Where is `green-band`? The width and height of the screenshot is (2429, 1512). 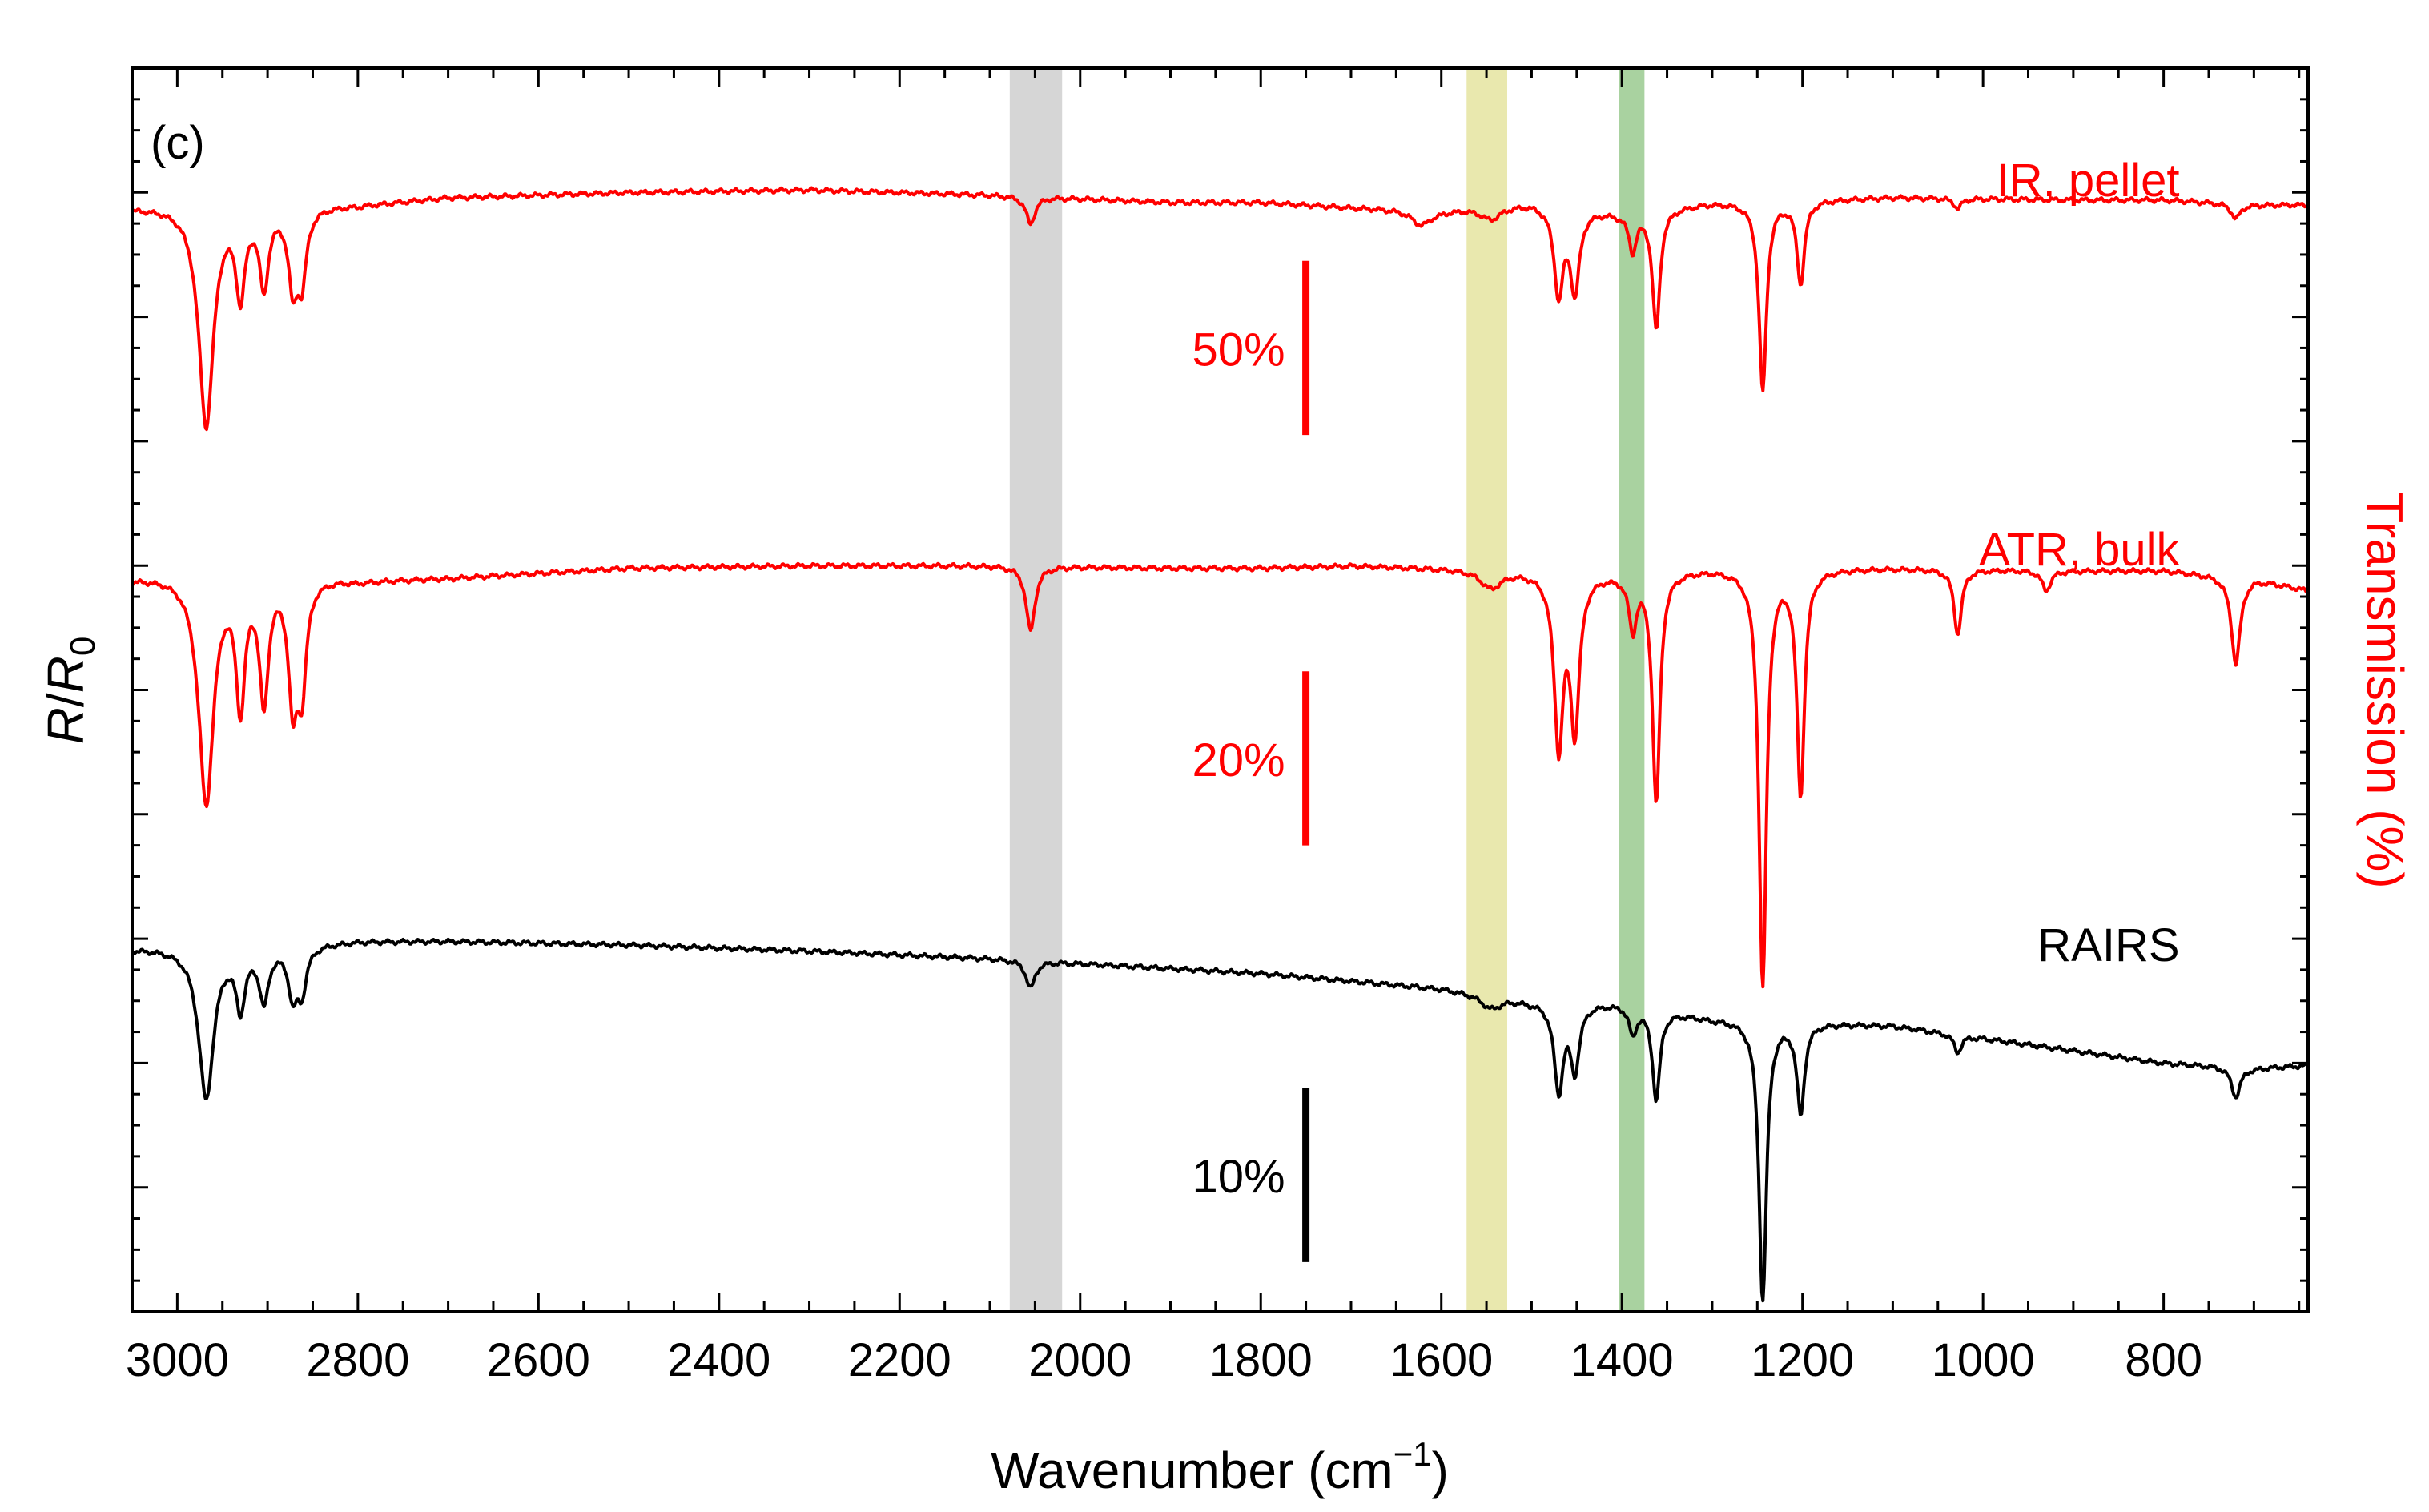 green-band is located at coordinates (1632, 690).